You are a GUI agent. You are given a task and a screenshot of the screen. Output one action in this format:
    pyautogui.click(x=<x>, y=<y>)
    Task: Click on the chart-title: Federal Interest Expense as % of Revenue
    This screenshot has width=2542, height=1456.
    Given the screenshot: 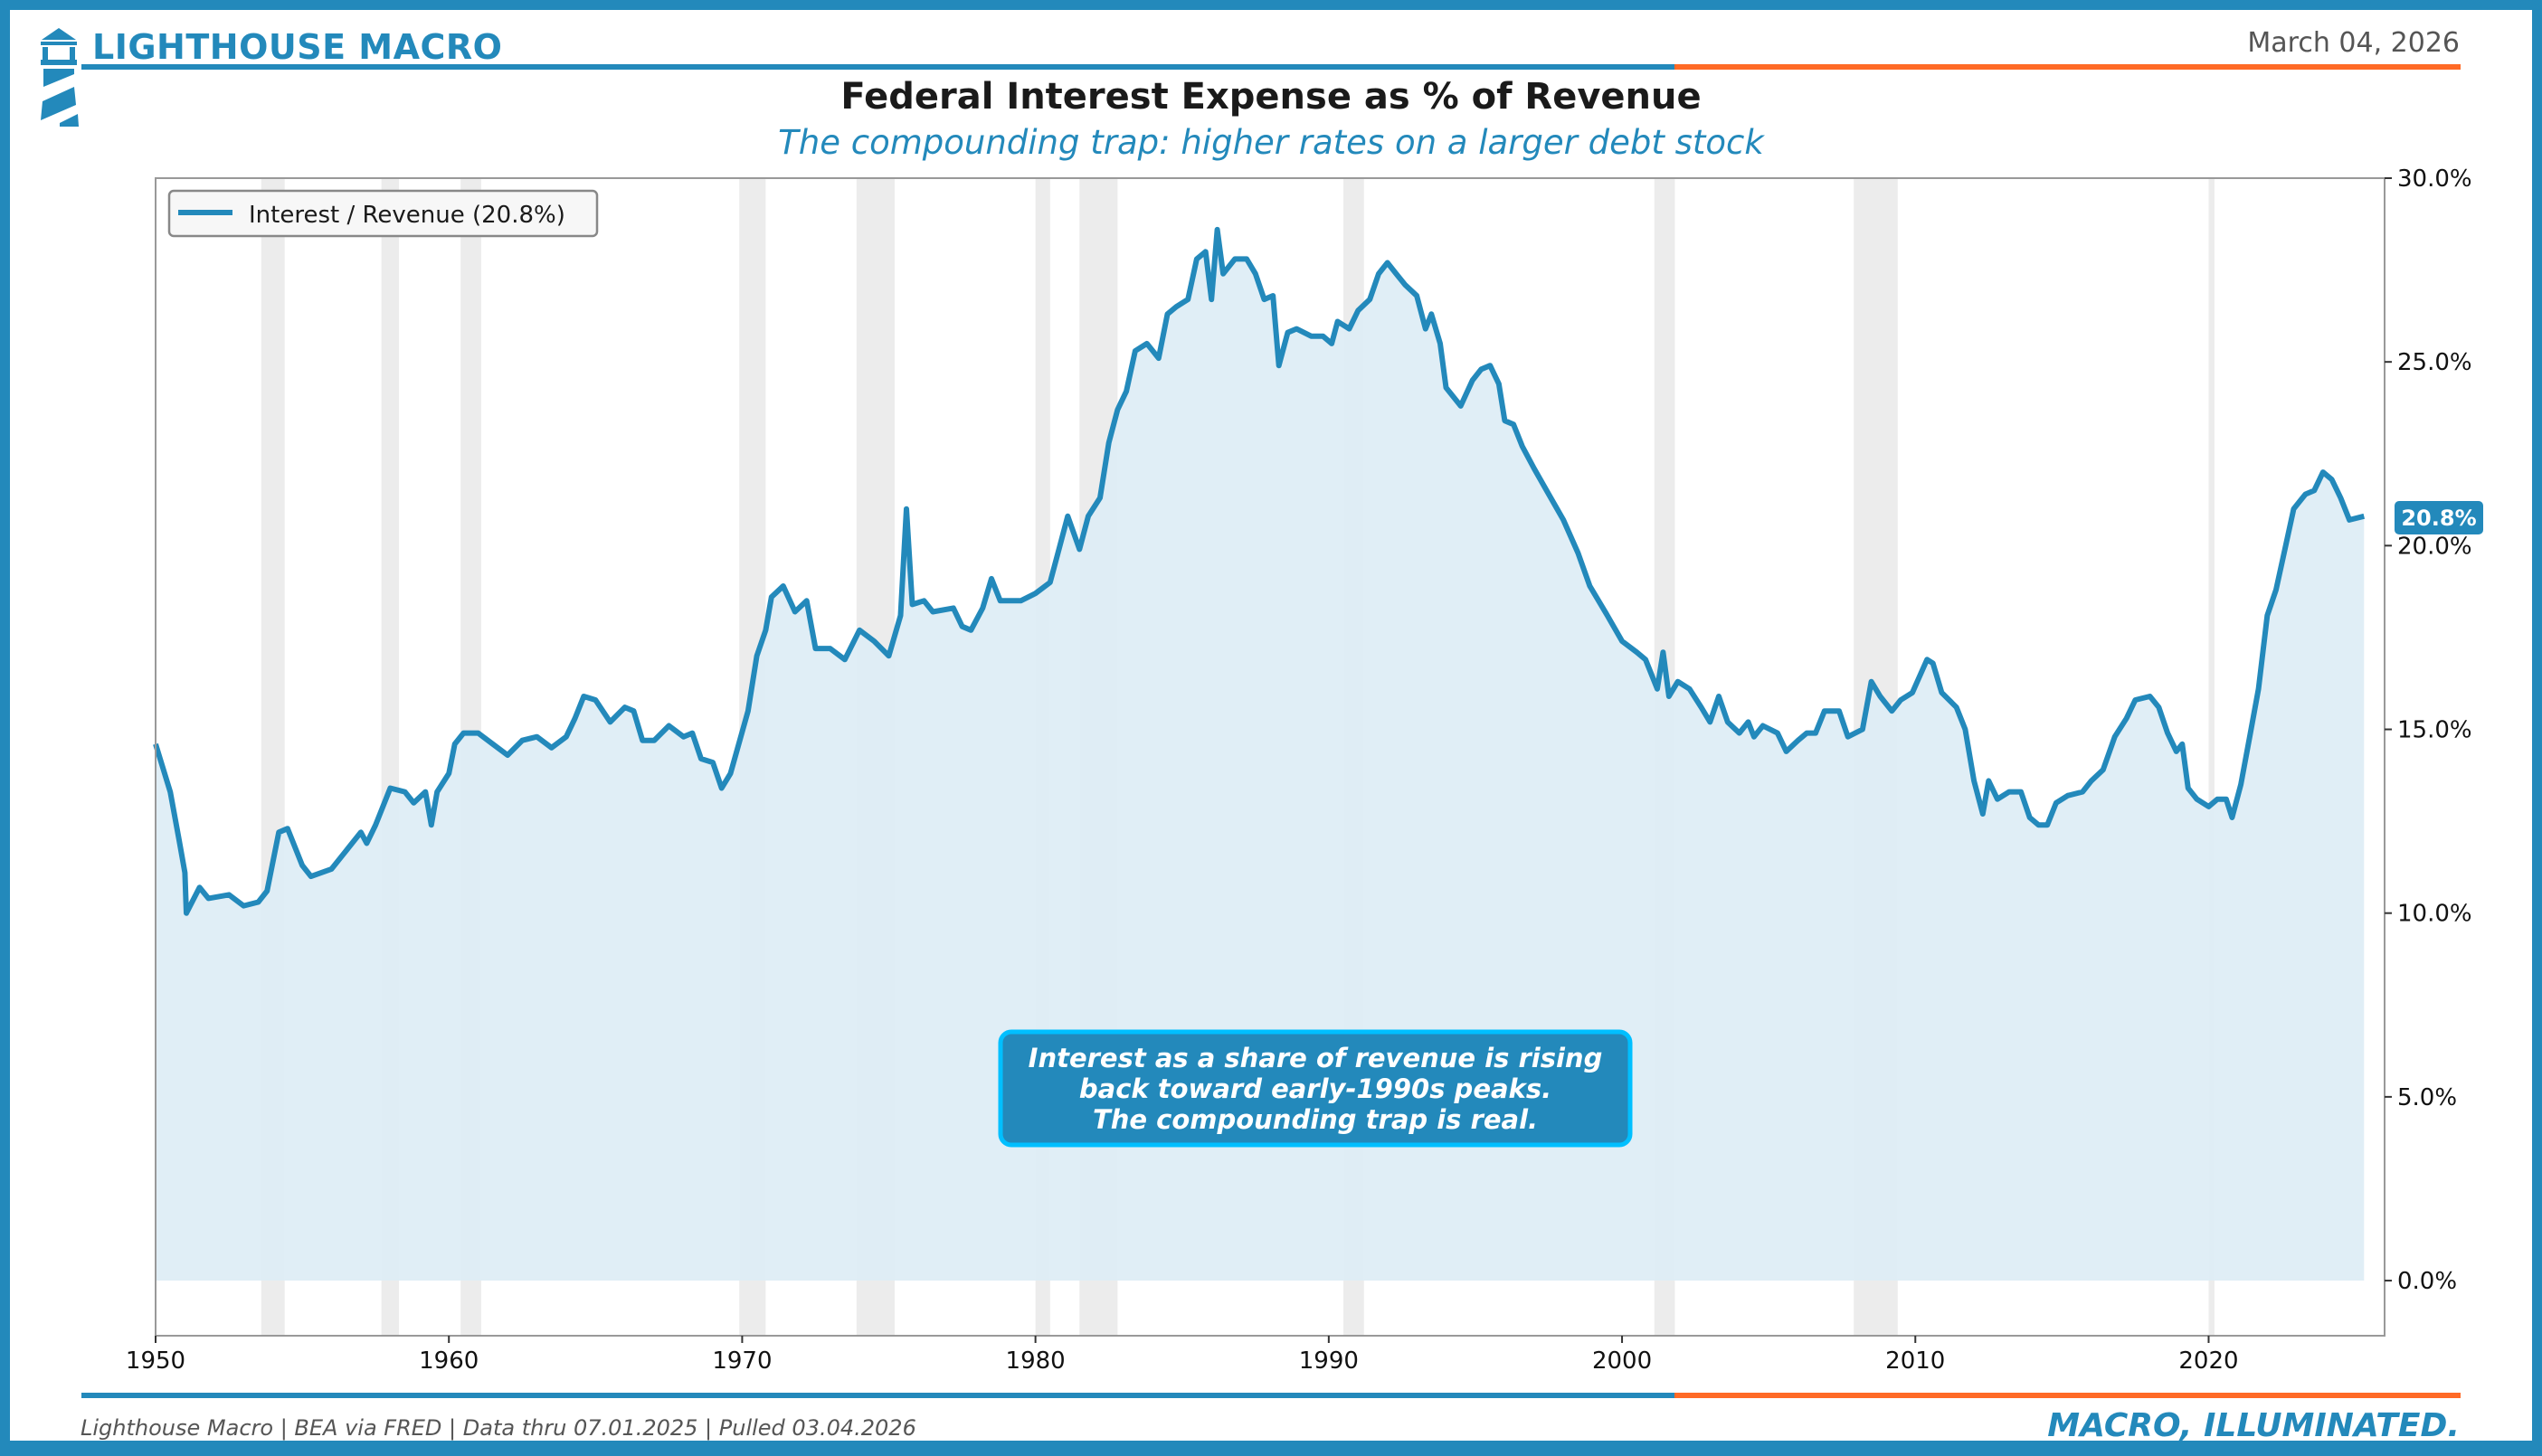 What is the action you would take?
    pyautogui.click(x=1271, y=97)
    